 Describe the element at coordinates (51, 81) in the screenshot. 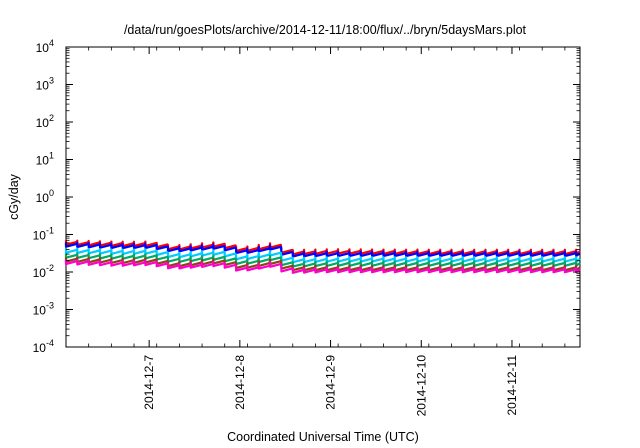

I see `y-tick-exponent: 3` at that location.